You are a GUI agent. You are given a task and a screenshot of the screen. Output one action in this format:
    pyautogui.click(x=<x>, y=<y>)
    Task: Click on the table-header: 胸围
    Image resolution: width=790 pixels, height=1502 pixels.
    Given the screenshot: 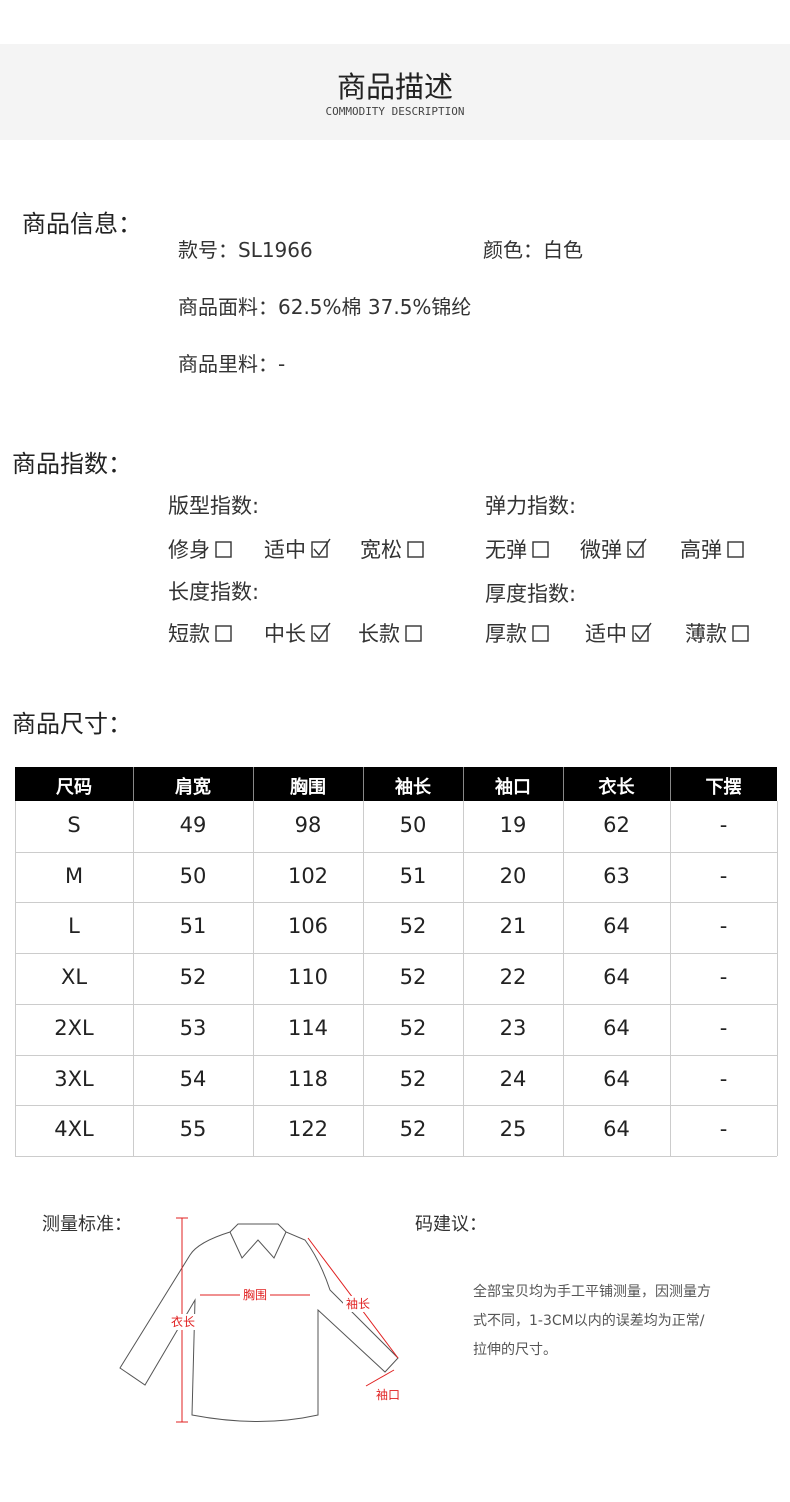 What is the action you would take?
    pyautogui.click(x=308, y=787)
    